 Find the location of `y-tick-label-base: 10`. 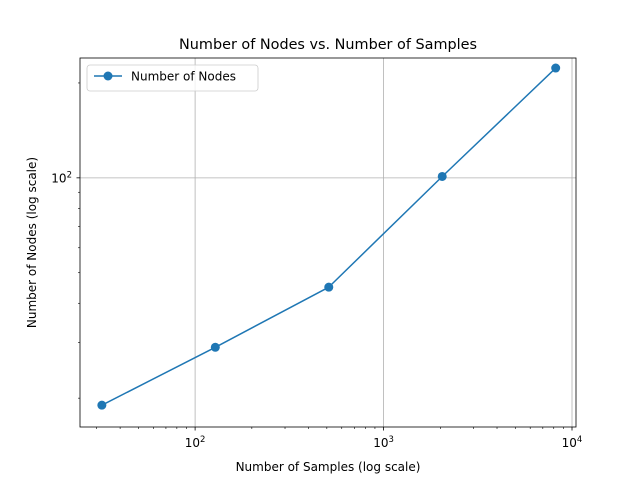

y-tick-label-base: 10 is located at coordinates (58, 178).